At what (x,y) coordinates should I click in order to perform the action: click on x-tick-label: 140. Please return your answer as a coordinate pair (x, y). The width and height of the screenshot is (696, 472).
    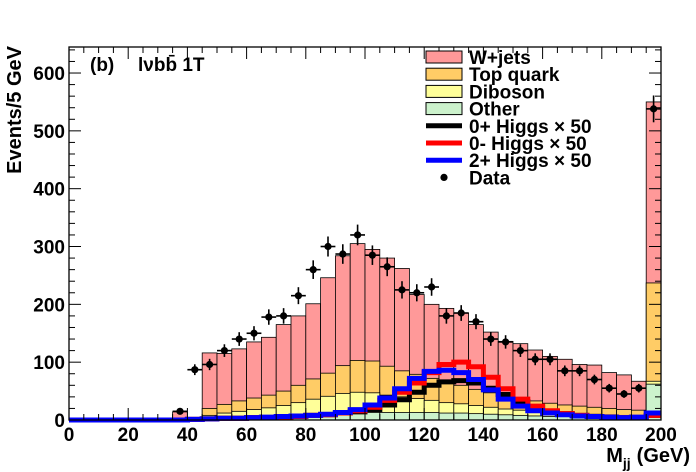
    Looking at the image, I should click on (484, 435).